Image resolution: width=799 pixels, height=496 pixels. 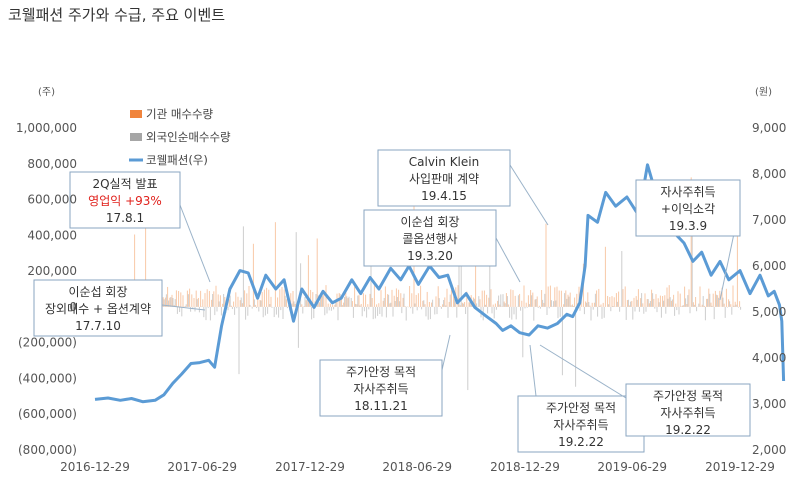 What do you see at coordinates (769, 404) in the screenshot?
I see `right-axis-tick: 3,000` at bounding box center [769, 404].